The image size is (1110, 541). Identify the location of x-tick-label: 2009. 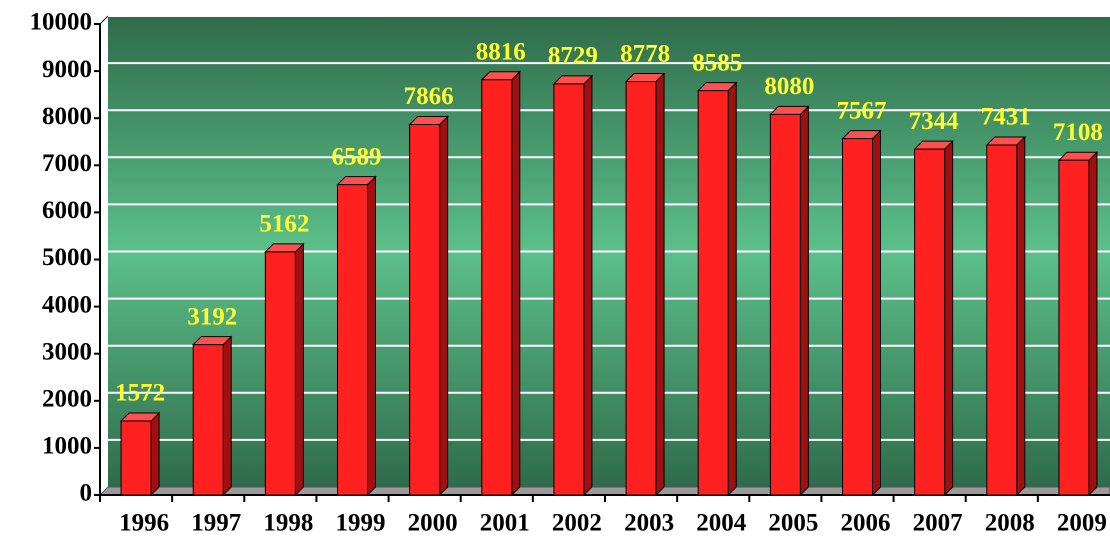
(1082, 523).